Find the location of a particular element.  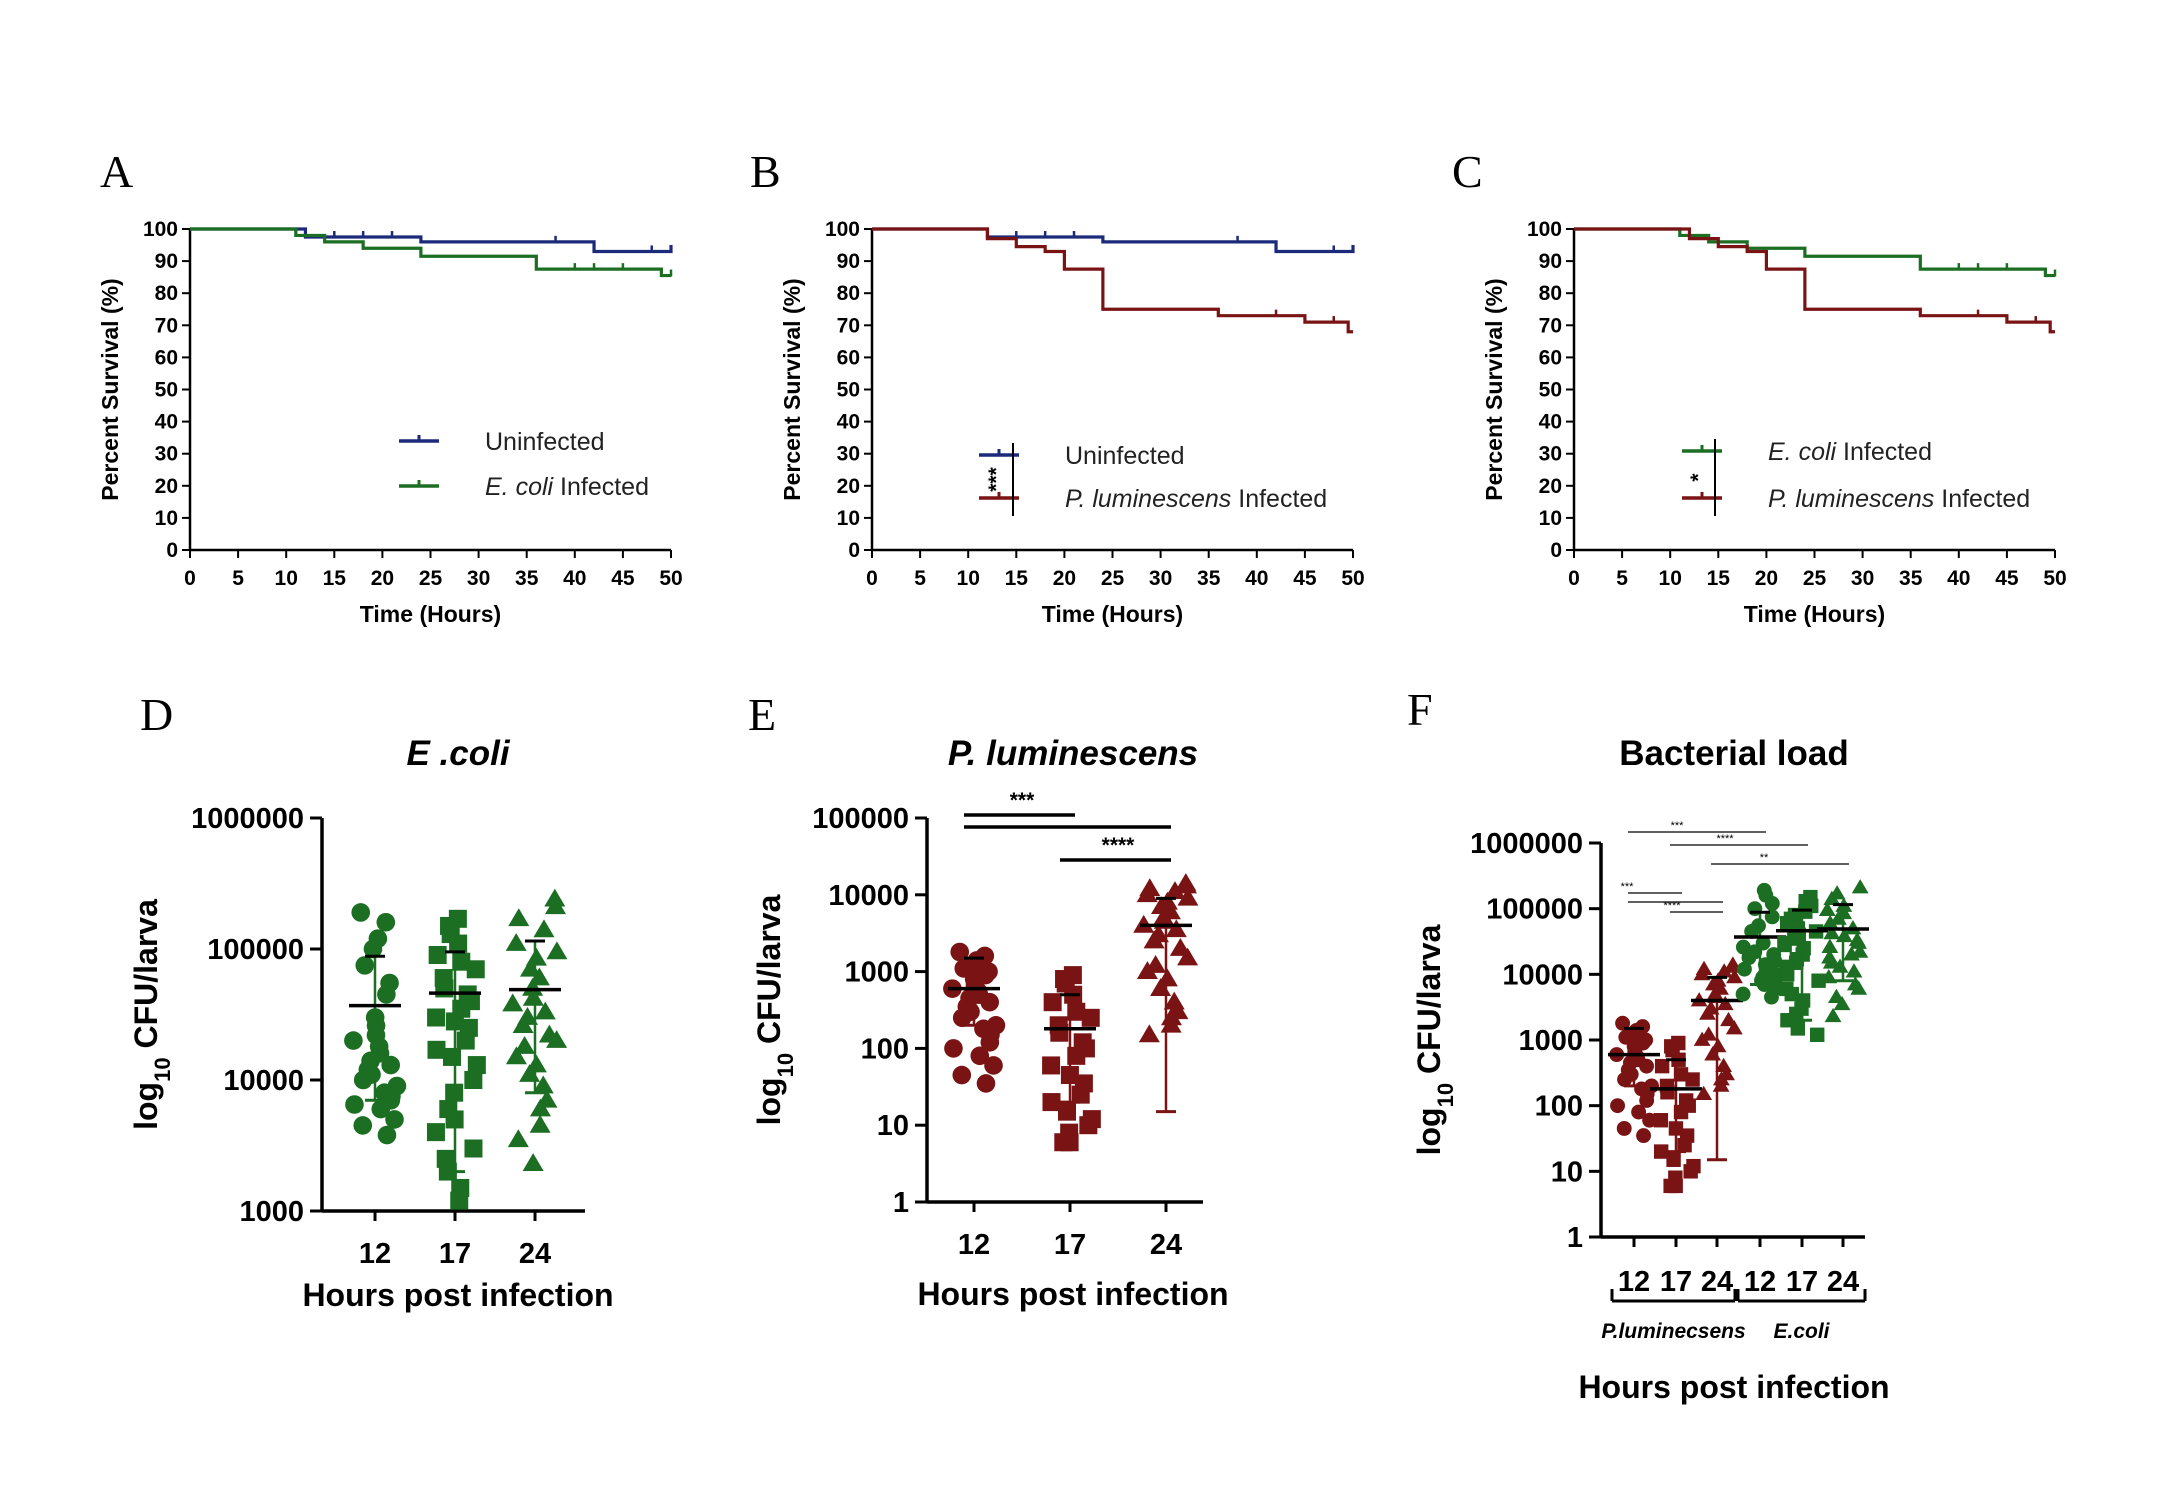

significance-label: ** is located at coordinates (1764, 858).